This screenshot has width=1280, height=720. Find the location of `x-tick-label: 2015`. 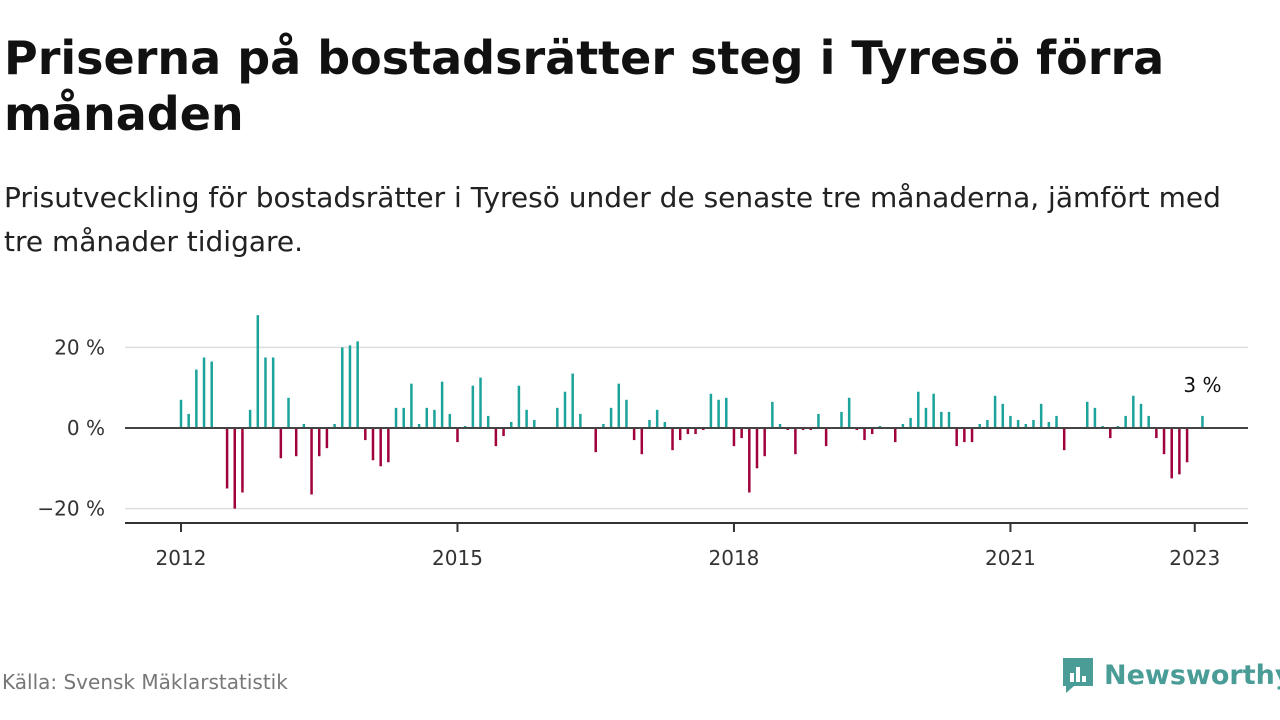

x-tick-label: 2015 is located at coordinates (457, 558).